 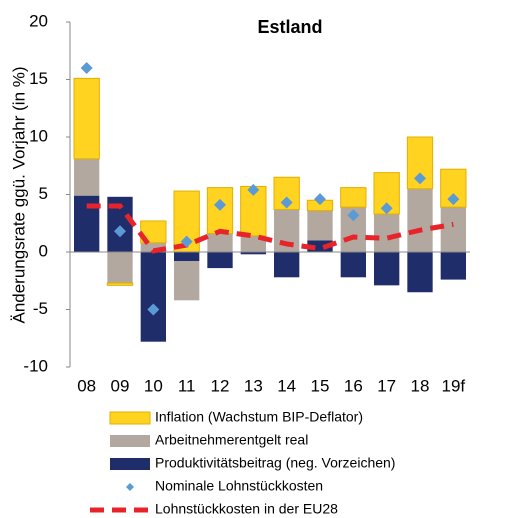 I want to click on y-tick-label: 10, so click(x=38, y=135).